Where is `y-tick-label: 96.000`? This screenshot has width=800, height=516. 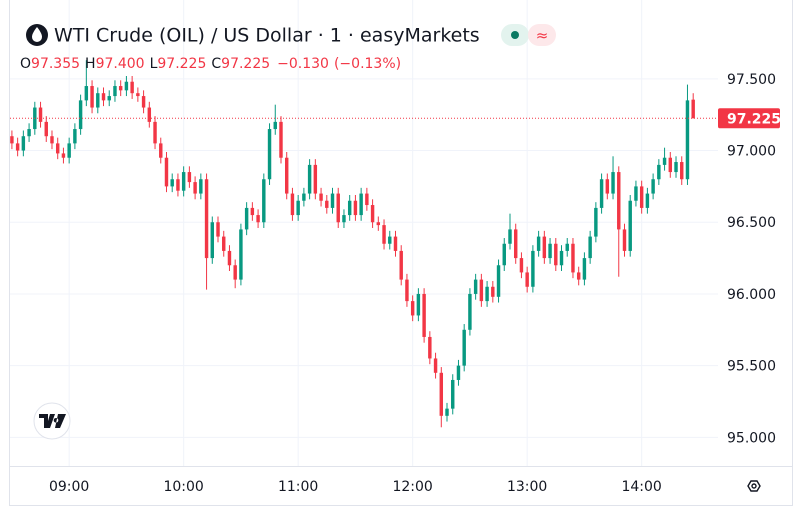
y-tick-label: 96.000 is located at coordinates (751, 295).